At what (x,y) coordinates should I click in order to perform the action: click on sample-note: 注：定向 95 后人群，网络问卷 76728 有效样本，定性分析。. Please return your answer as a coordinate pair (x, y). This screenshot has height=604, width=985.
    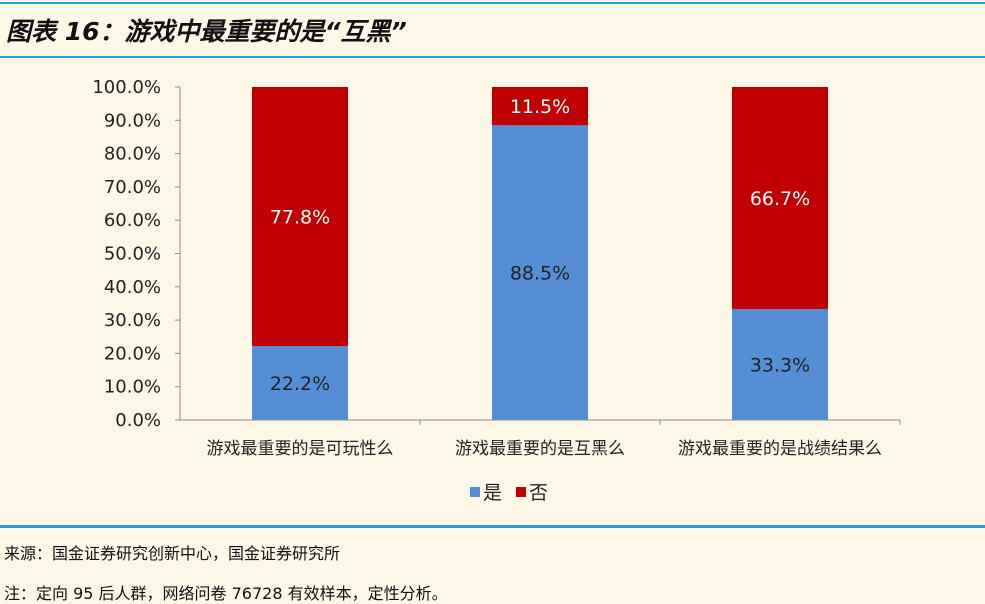
    Looking at the image, I should click on (226, 593).